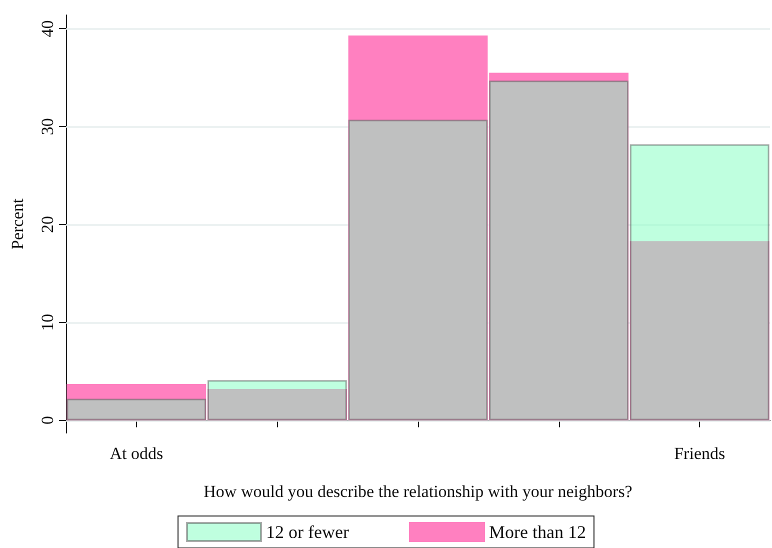 The image size is (772, 548). I want to click on y-tick-label: 10, so click(47, 322).